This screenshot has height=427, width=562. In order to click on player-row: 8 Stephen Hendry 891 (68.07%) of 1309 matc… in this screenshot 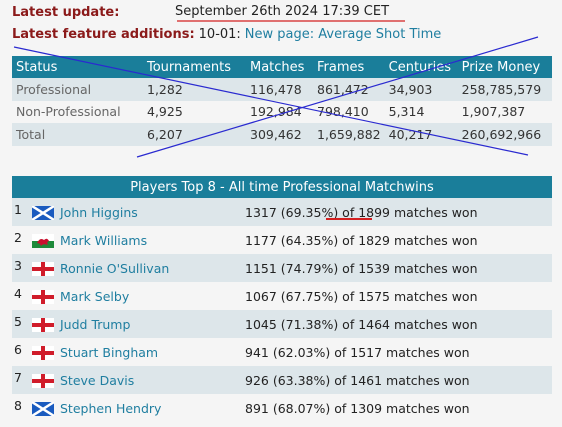, I will do `click(282, 408)`.